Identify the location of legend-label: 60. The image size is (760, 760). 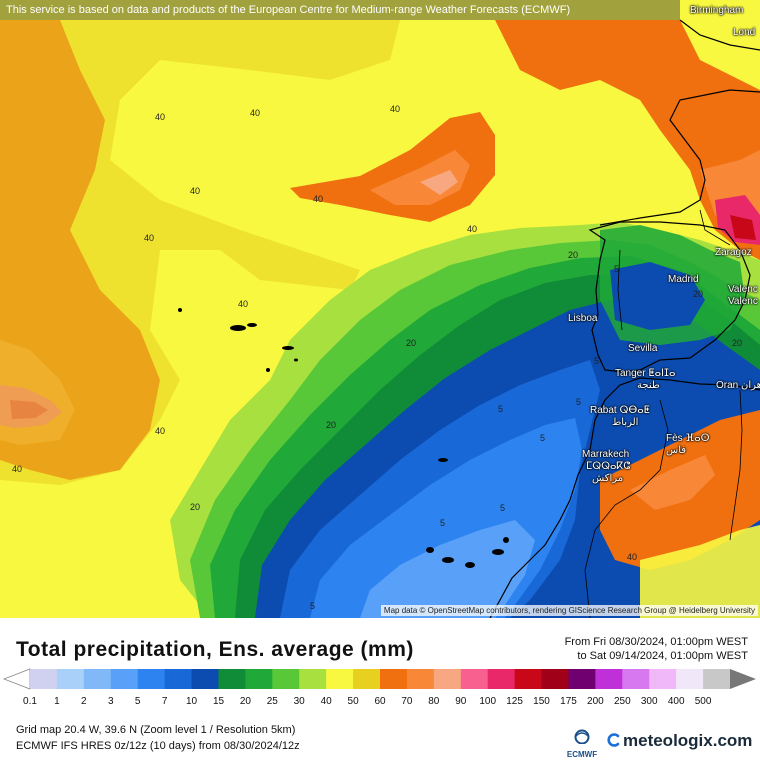
(380, 701).